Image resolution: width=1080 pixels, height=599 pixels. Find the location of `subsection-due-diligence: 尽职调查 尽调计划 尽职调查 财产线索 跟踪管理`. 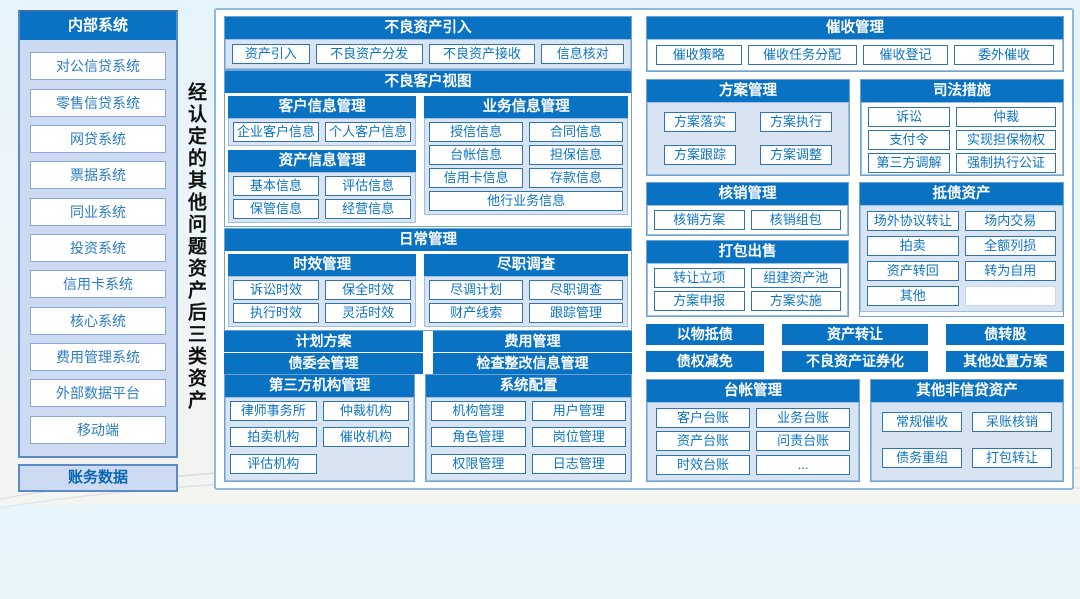

subsection-due-diligence: 尽职调查 尽调计划 尽职调查 财产线索 跟踪管理 is located at coordinates (526, 290).